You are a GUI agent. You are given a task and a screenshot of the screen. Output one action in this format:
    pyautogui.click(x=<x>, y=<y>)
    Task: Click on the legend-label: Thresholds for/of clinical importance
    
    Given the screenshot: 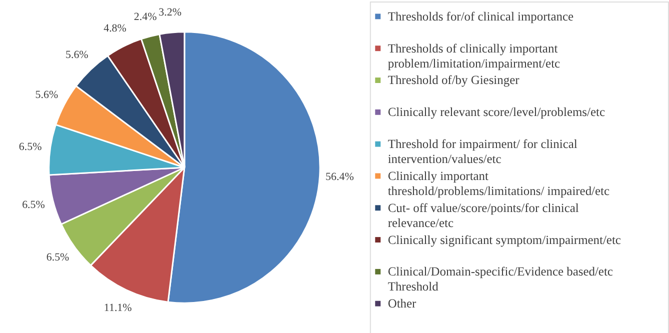 What is the action you would take?
    pyautogui.click(x=481, y=16)
    